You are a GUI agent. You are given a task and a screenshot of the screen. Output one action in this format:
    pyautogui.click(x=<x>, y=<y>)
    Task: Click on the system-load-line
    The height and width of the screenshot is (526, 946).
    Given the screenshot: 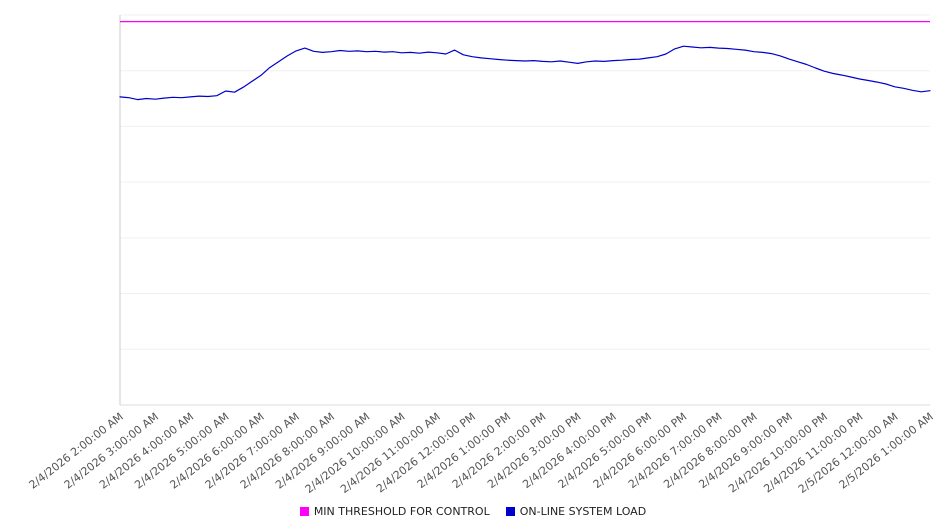 What is the action you would take?
    pyautogui.click(x=525, y=73)
    